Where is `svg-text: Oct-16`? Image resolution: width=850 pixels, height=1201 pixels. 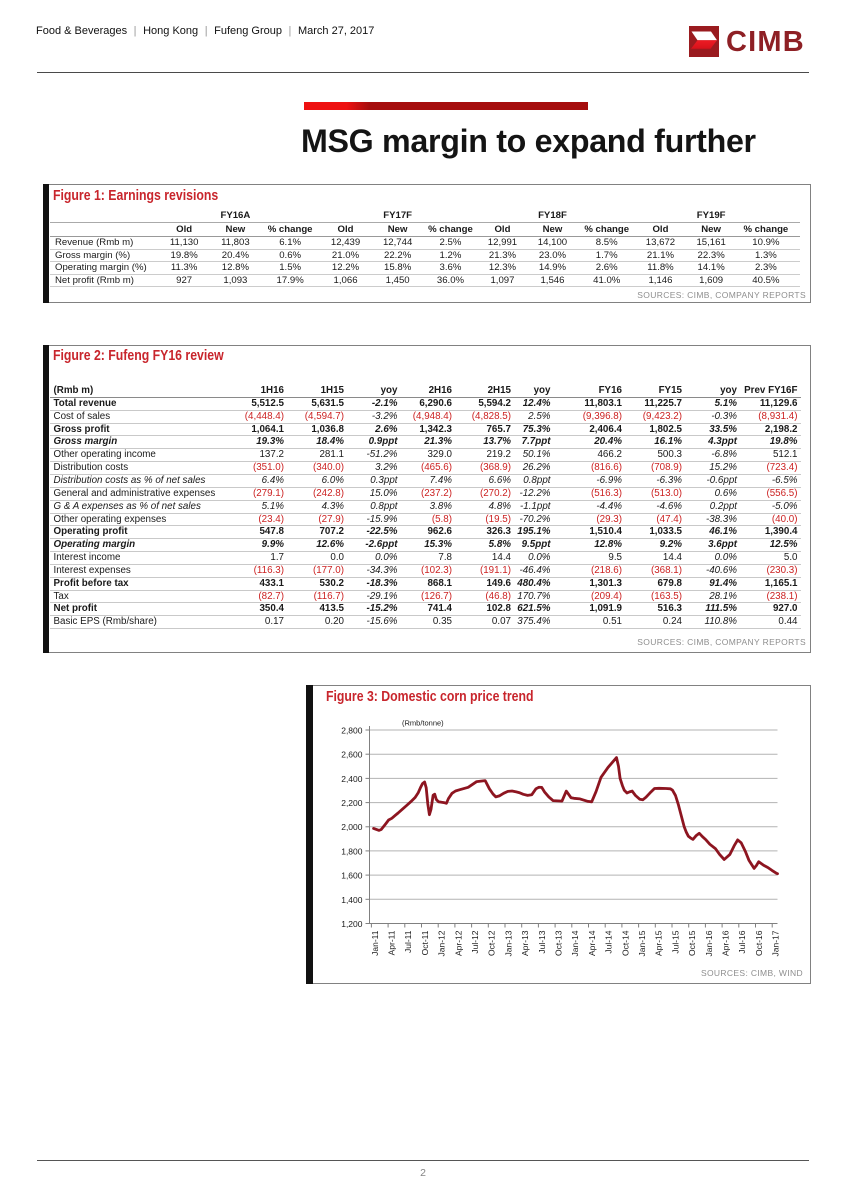 svg-text: Oct-16 is located at coordinates (759, 943).